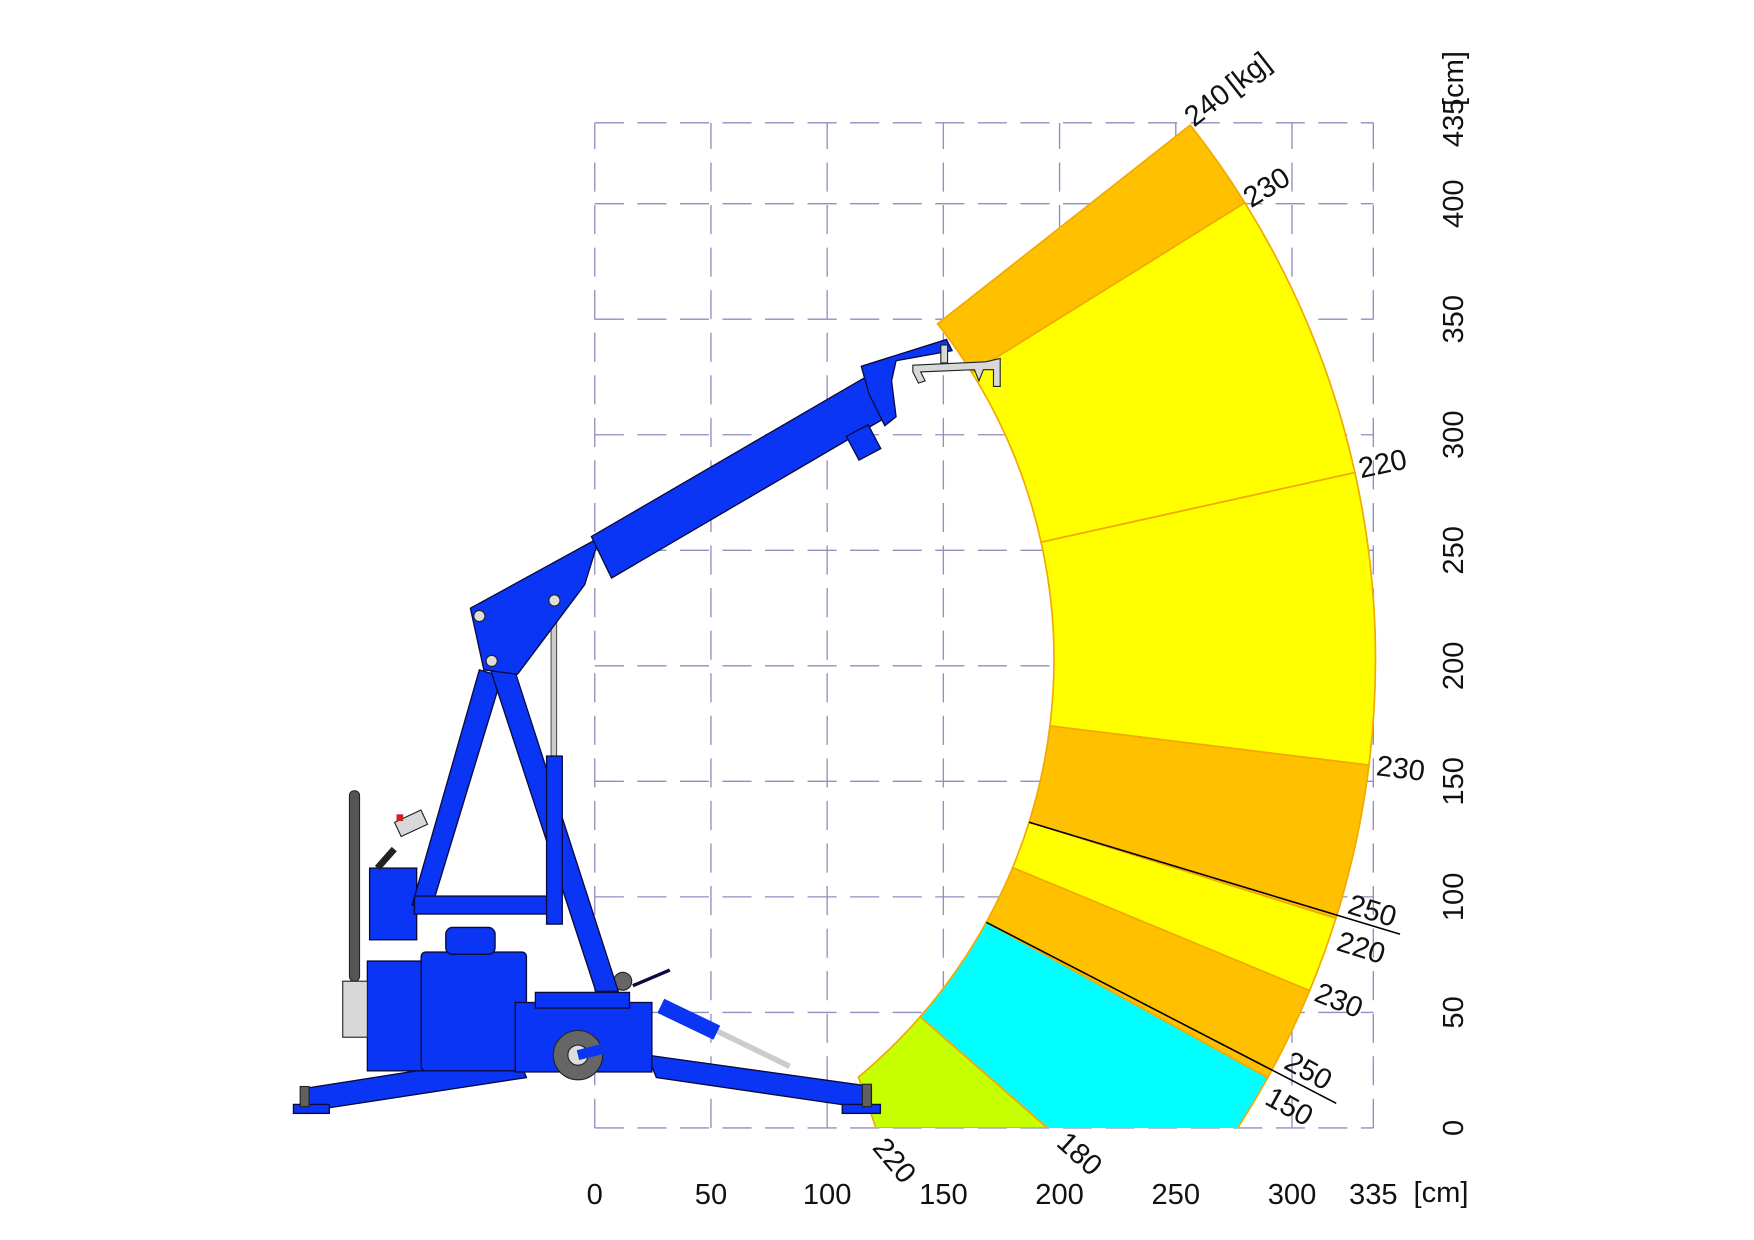 The width and height of the screenshot is (1754, 1240). I want to click on x-tick-label: 0, so click(595, 1195).